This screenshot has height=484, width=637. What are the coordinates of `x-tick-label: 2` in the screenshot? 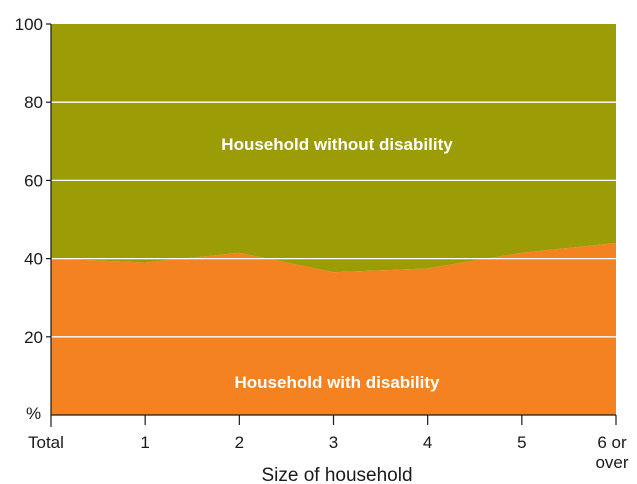 It's located at (239, 442).